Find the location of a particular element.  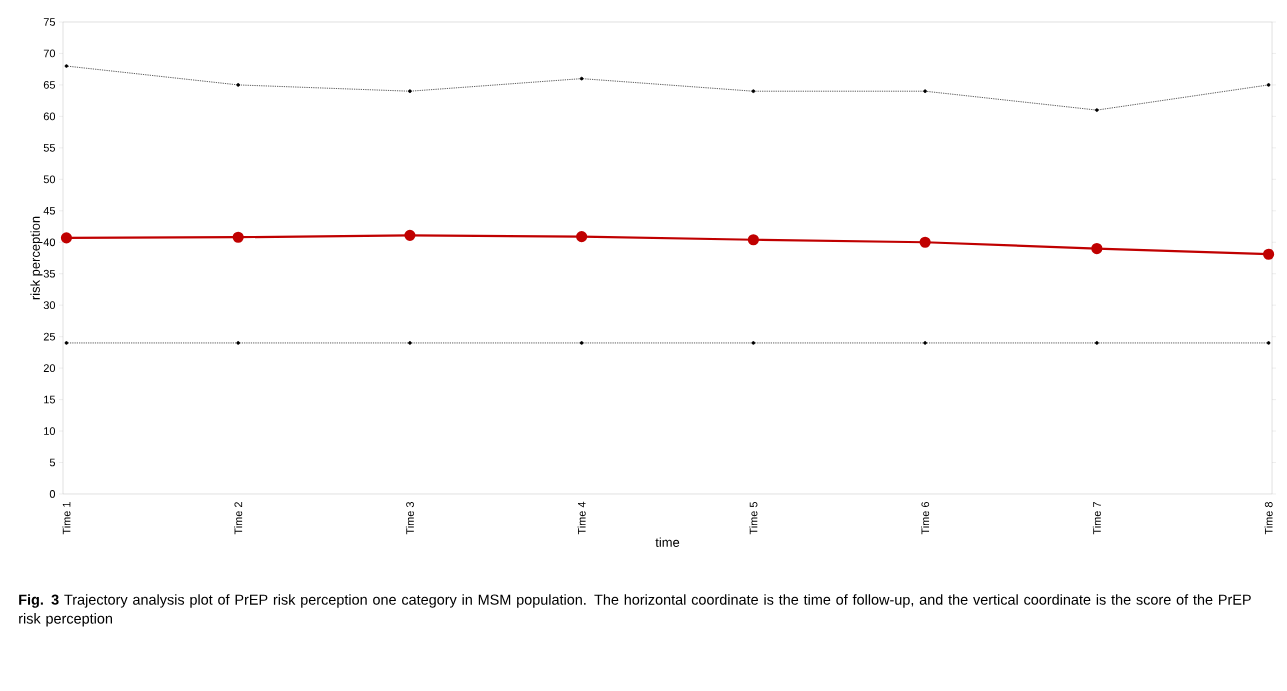

y-tick-label: 65 is located at coordinates (49, 85).